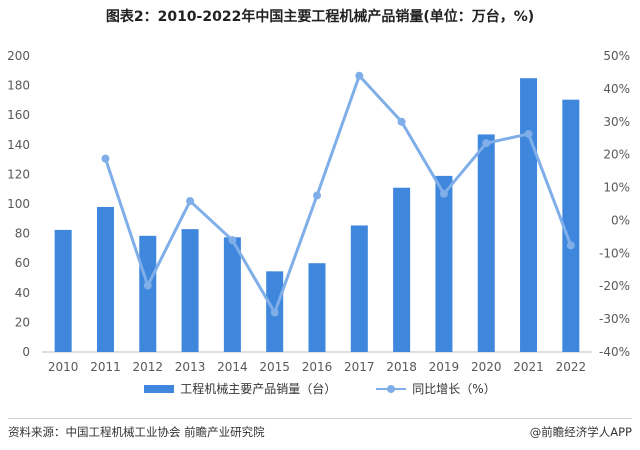  What do you see at coordinates (105, 367) in the screenshot?
I see `x-tick-label: 2011` at bounding box center [105, 367].